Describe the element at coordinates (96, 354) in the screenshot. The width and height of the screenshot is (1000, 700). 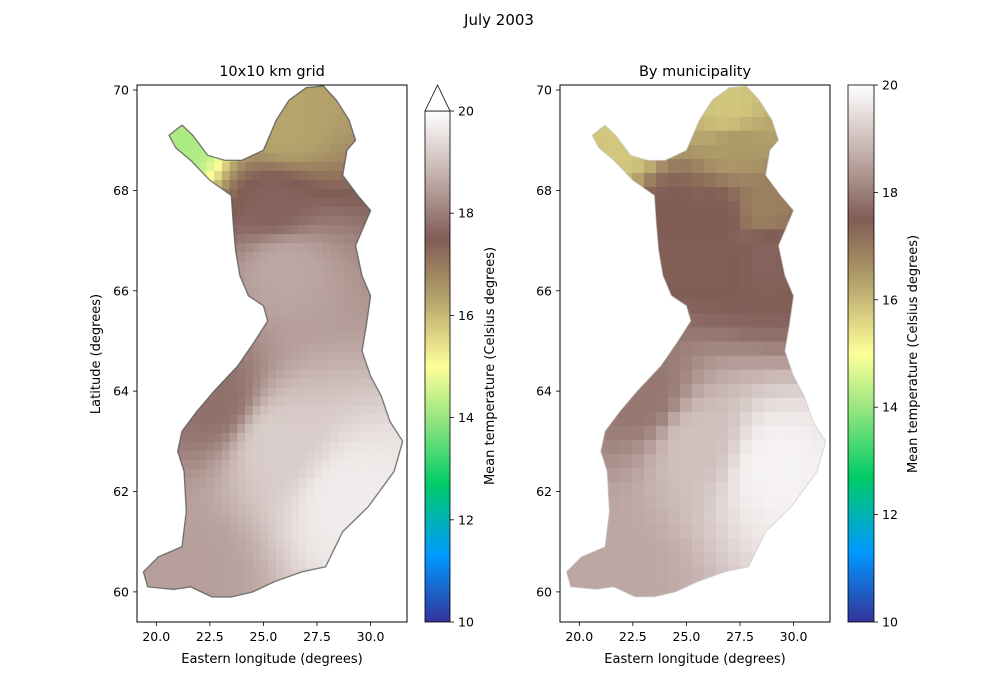
I see `left-y-axis-label: Latitude (degrees)` at that location.